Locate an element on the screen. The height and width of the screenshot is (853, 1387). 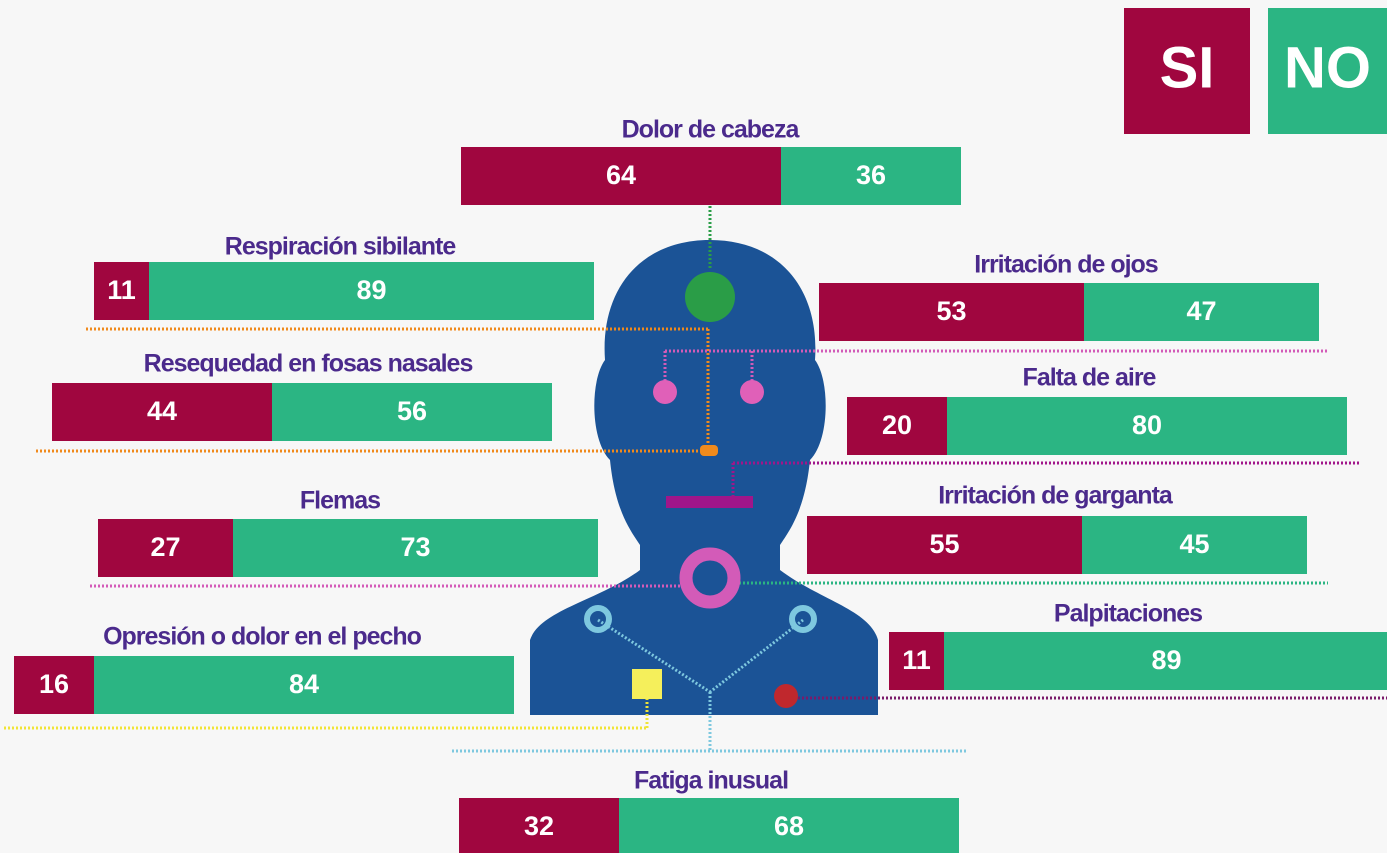
value-label: 55 is located at coordinates (944, 544).